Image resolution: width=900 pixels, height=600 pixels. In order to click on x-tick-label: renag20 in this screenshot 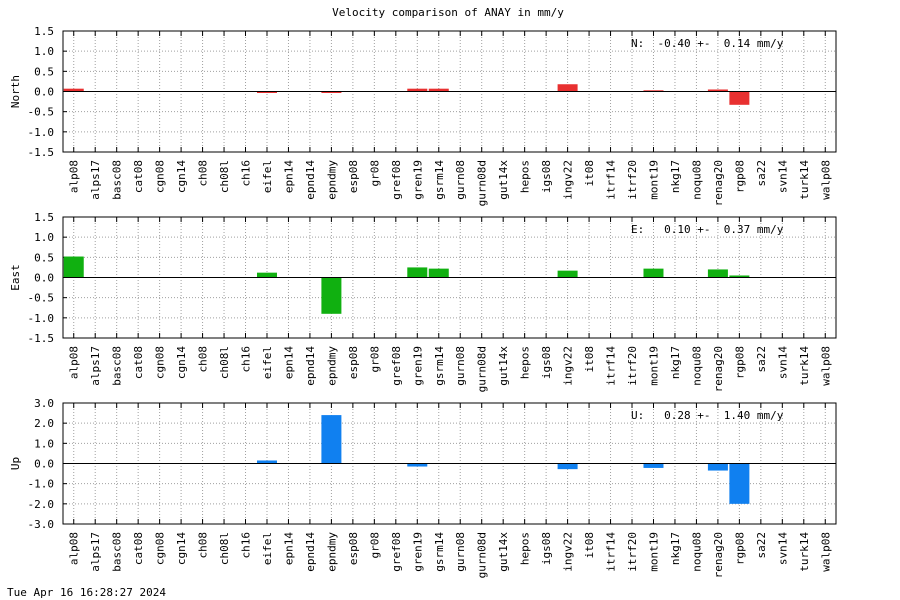, I will do `click(718, 183)`.